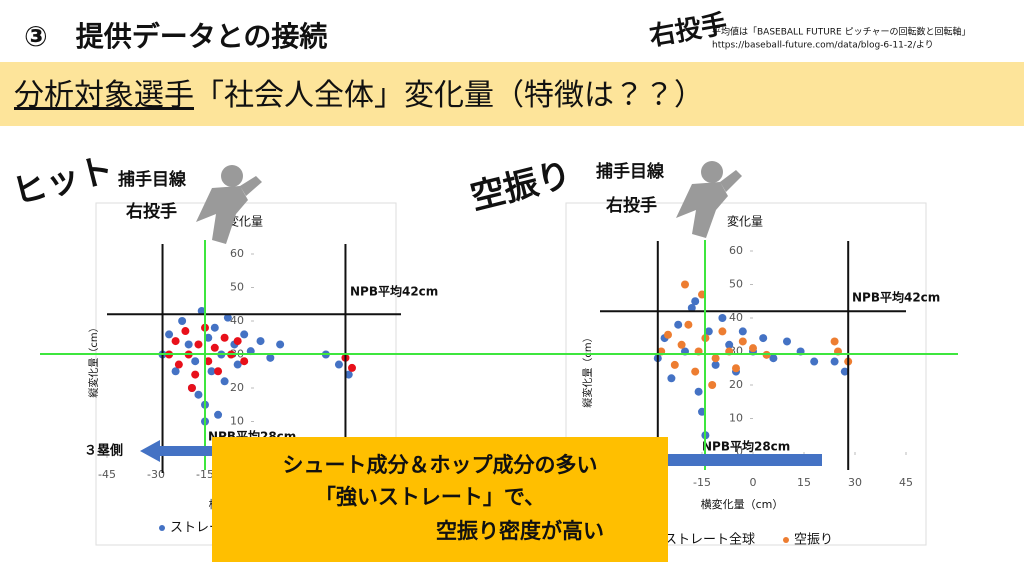  Describe the element at coordinates (753, 482) in the screenshot. I see `x-tick-label: 0` at that location.